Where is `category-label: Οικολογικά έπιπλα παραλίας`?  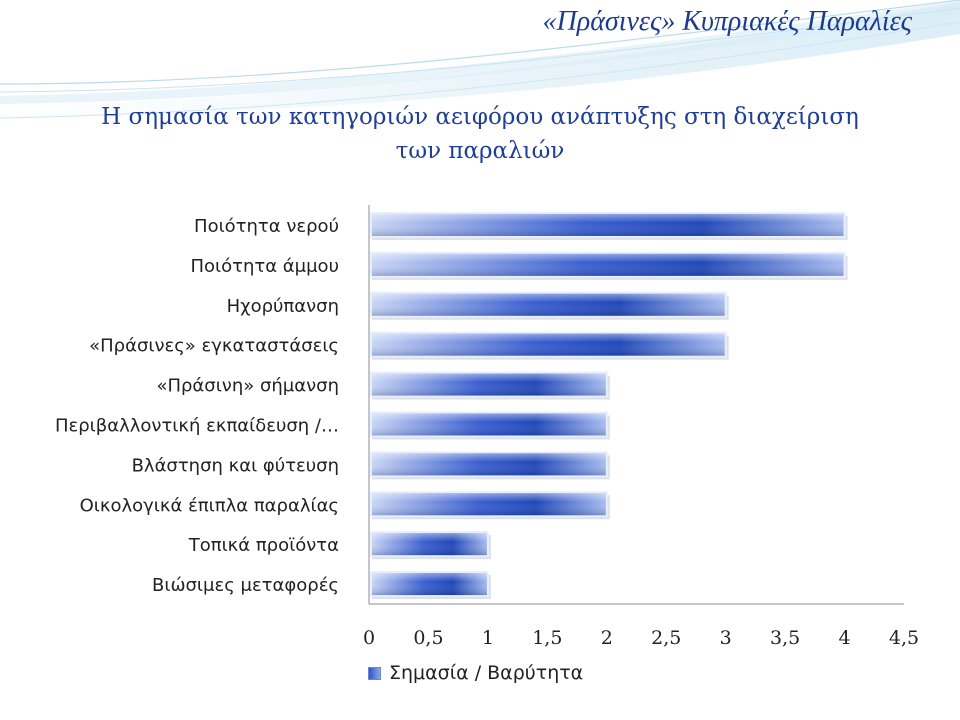 category-label: Οικολογικά έπιπλα παραλίας is located at coordinates (209, 505).